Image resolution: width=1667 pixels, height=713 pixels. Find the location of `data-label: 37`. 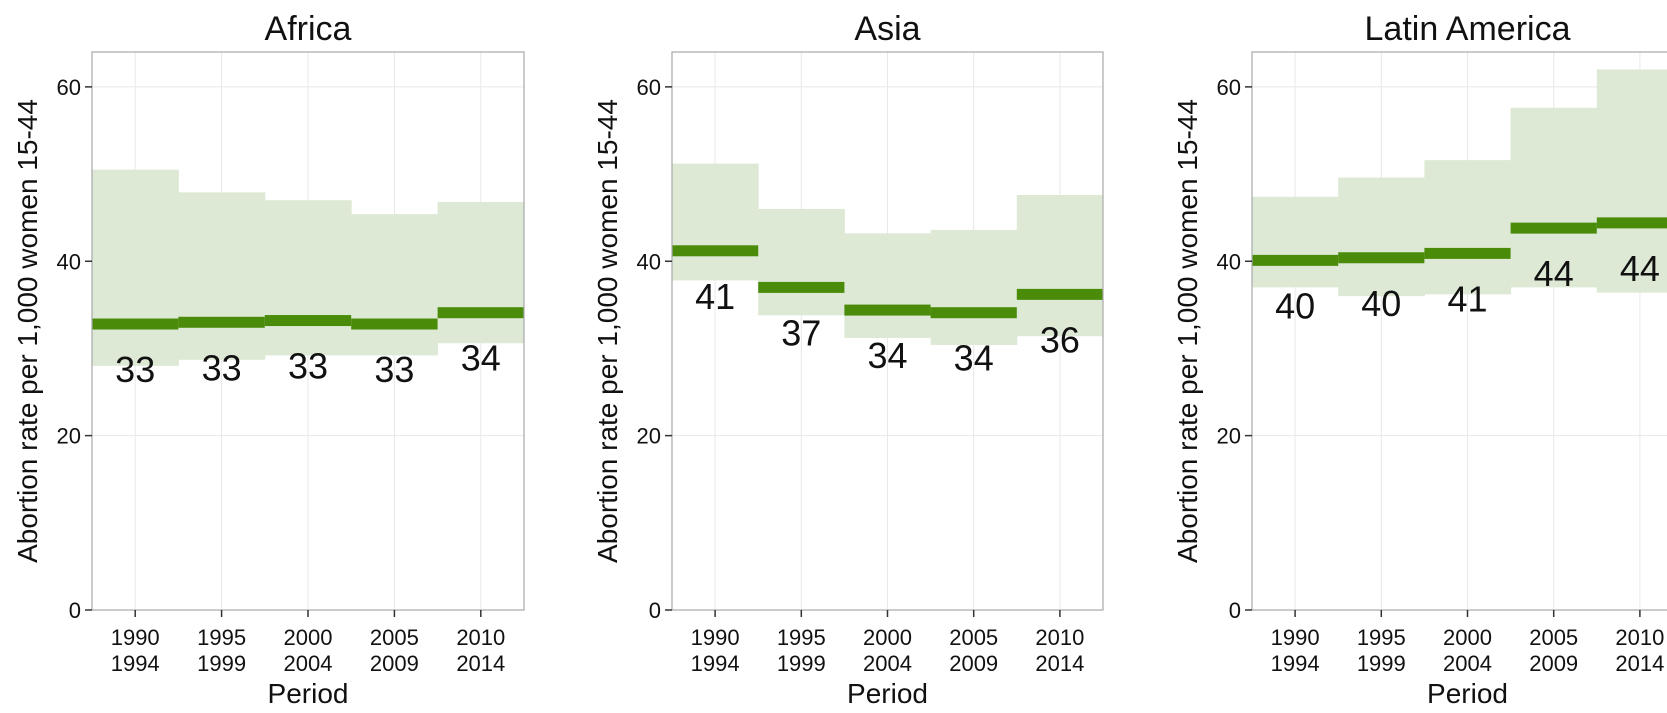

data-label: 37 is located at coordinates (801, 332).